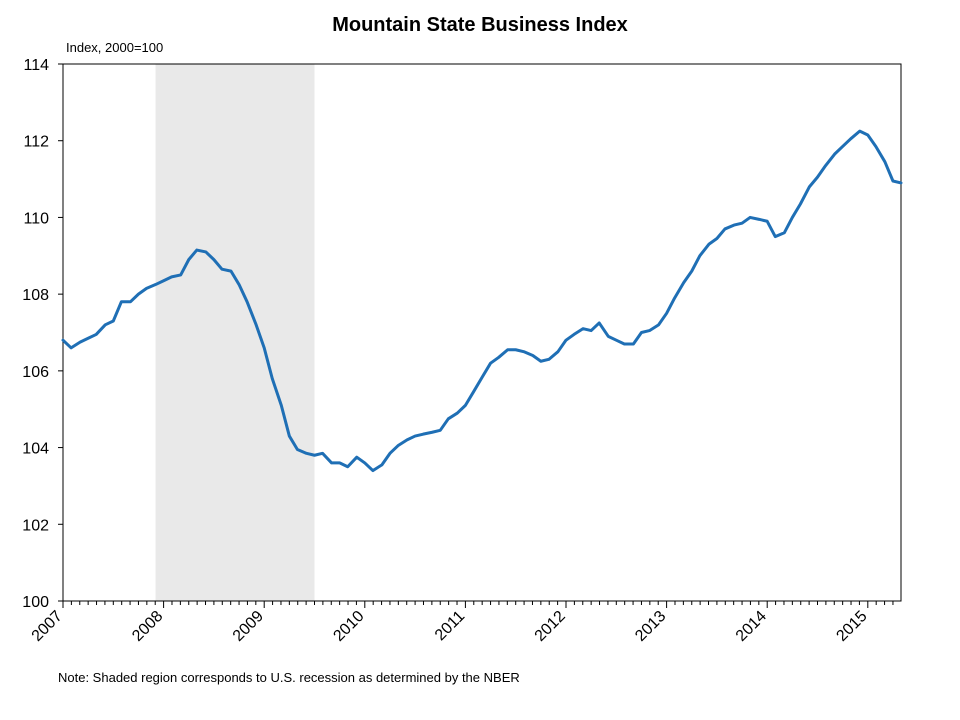  Describe the element at coordinates (47, 626) in the screenshot. I see `x-tick-label: 2007` at that location.